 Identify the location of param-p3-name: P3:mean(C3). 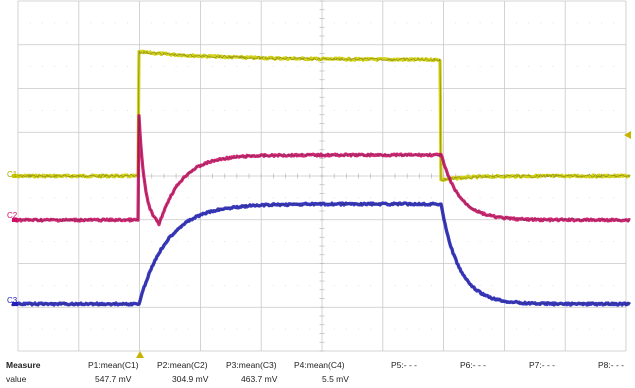
(251, 365).